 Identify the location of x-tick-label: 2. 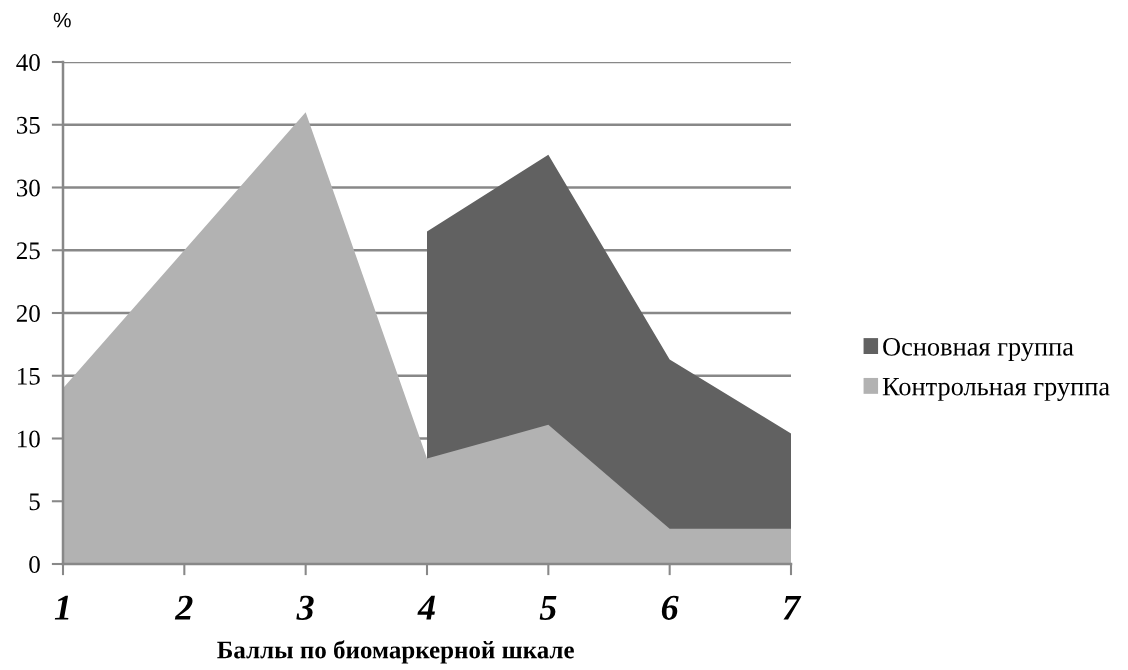
(183, 607).